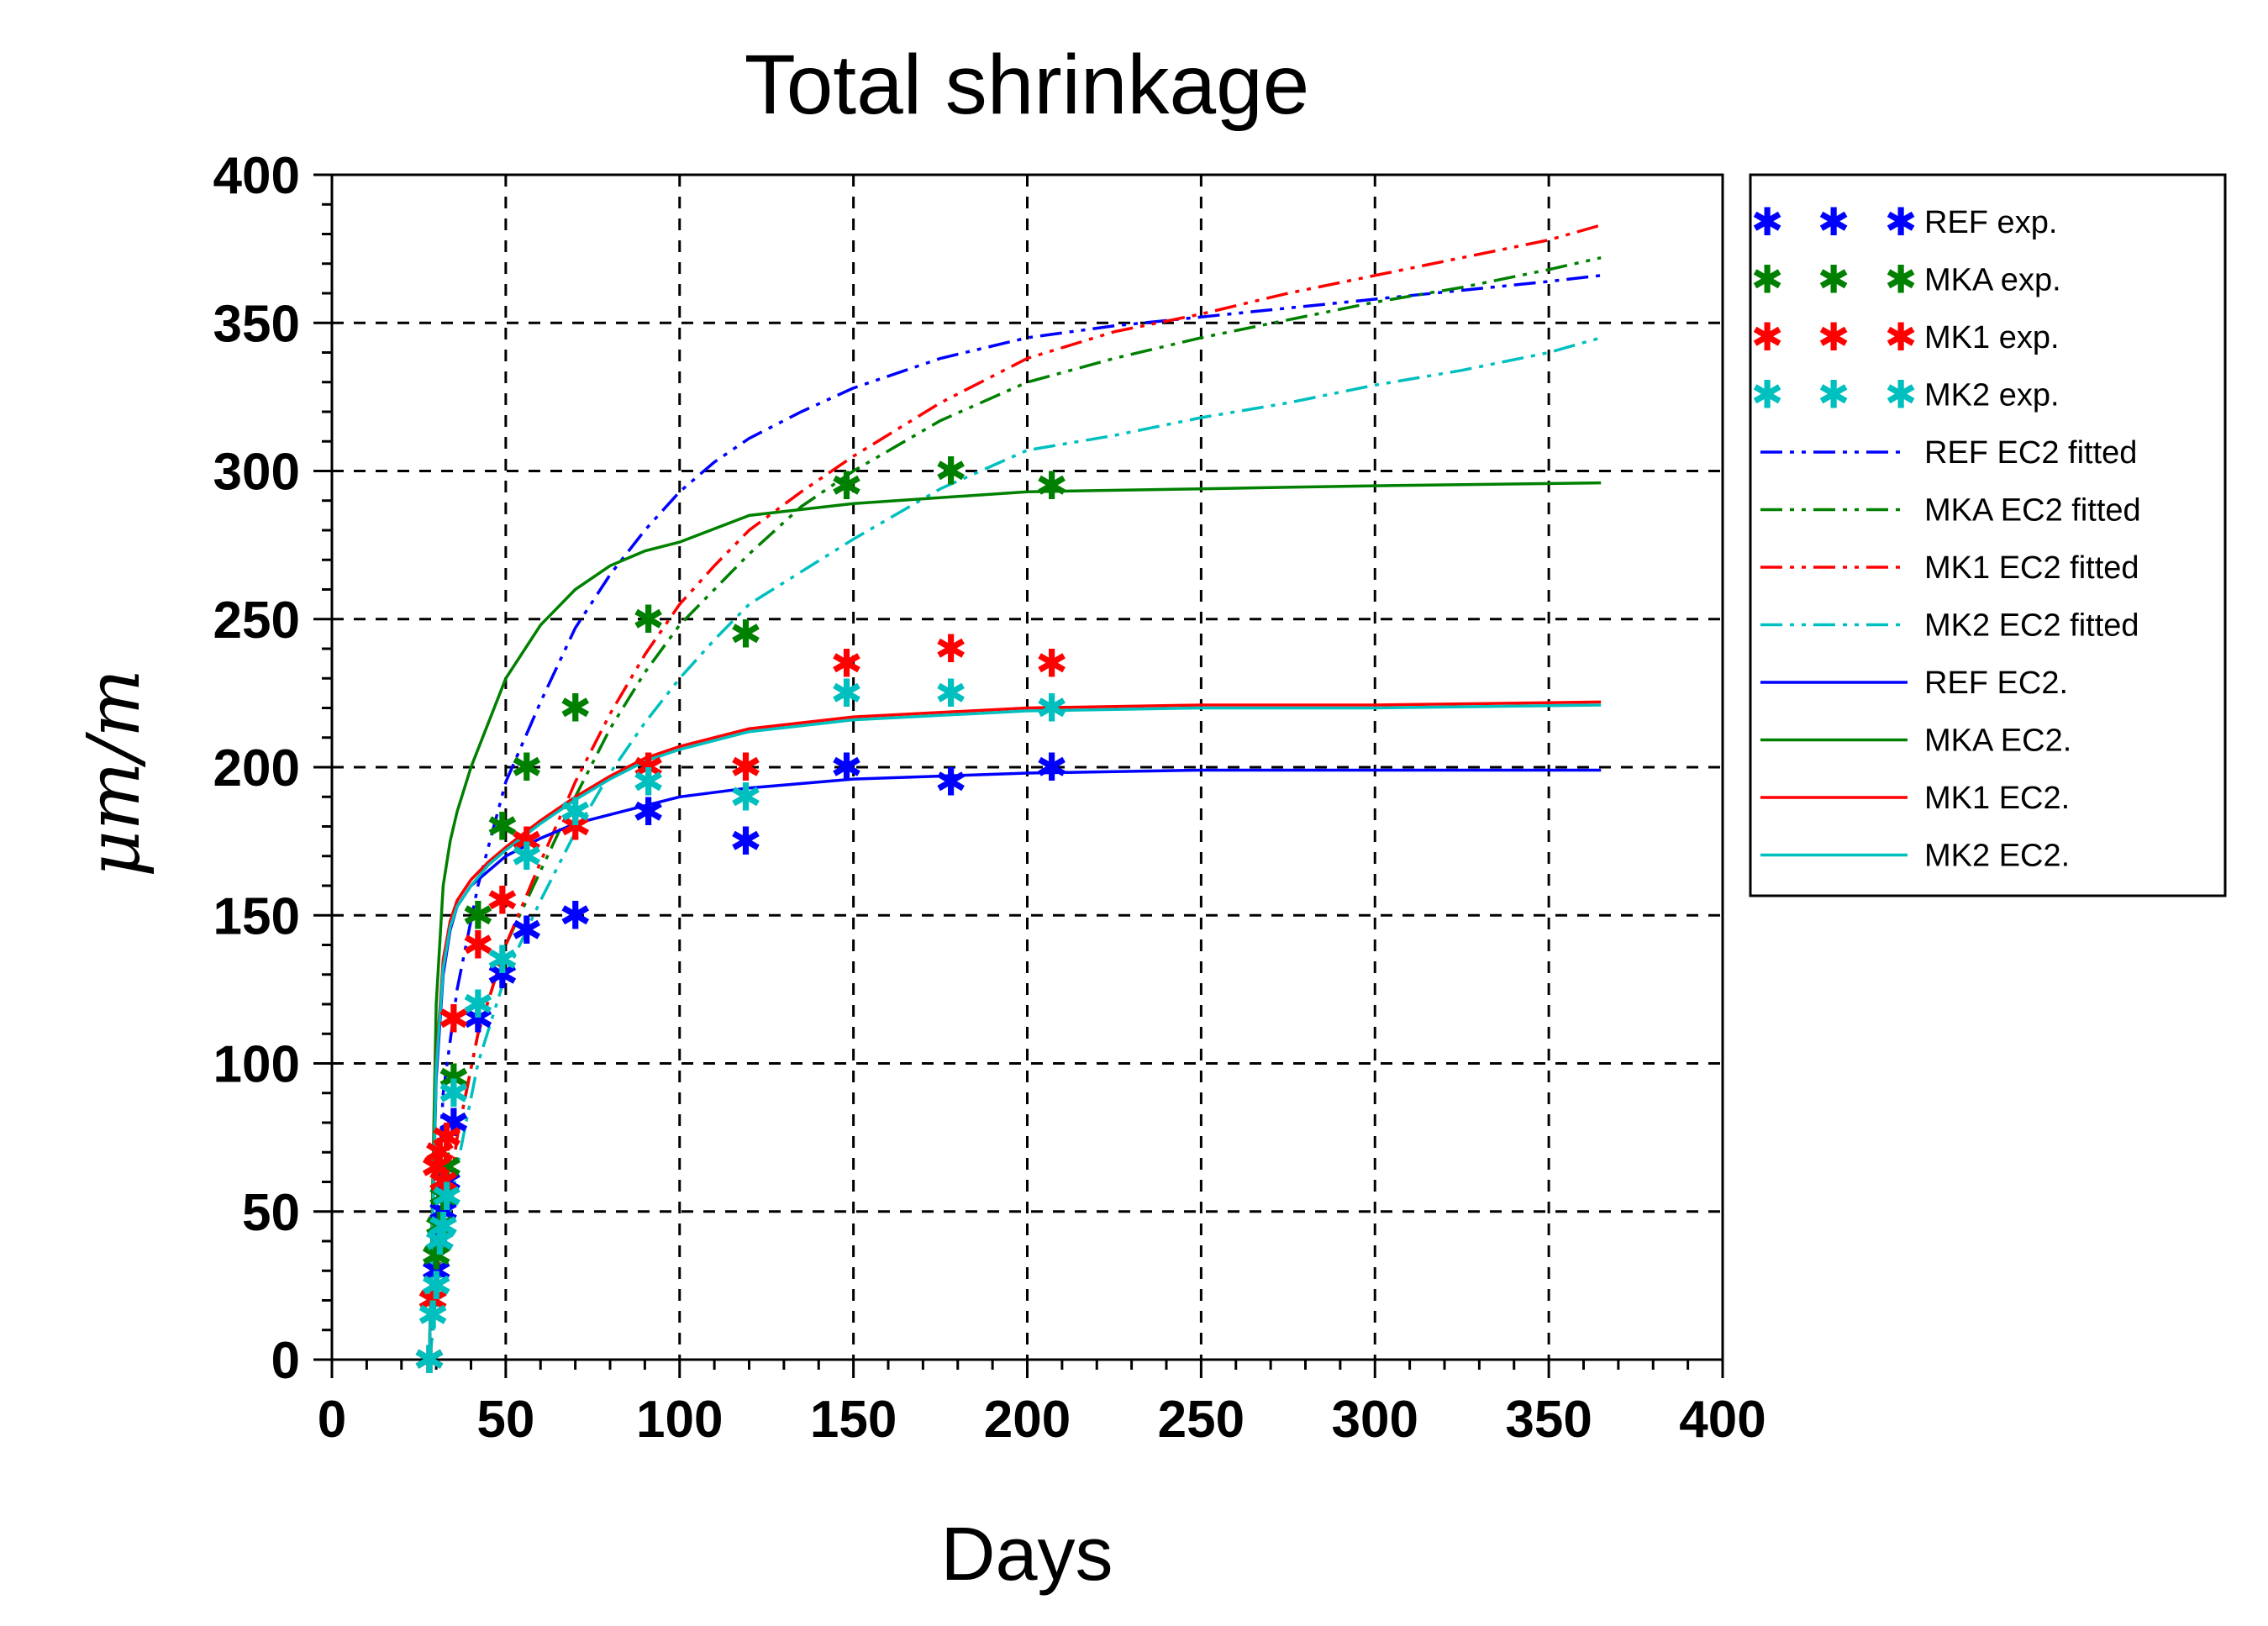 The height and width of the screenshot is (1626, 2268). Describe the element at coordinates (1992, 280) in the screenshot. I see `legend-label: MKA exp.` at that location.